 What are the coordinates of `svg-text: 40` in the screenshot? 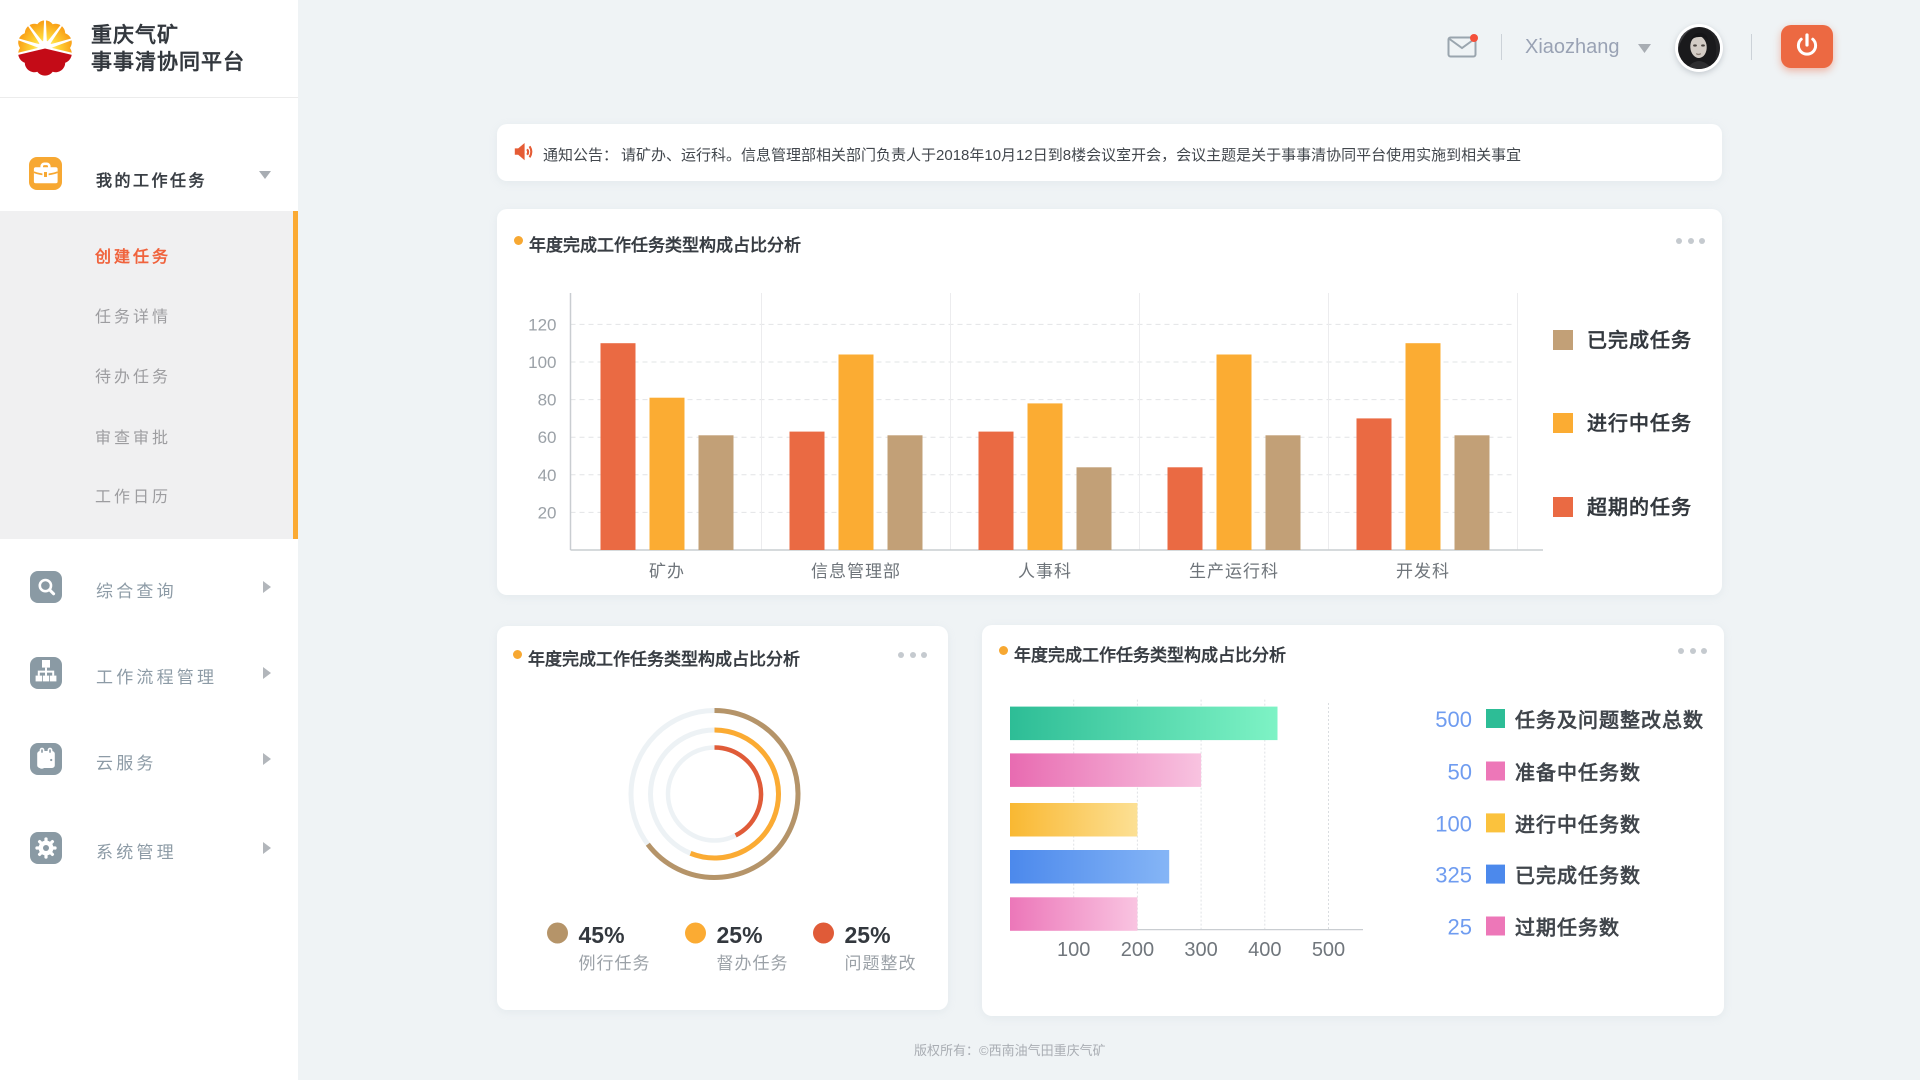 It's located at (547, 475).